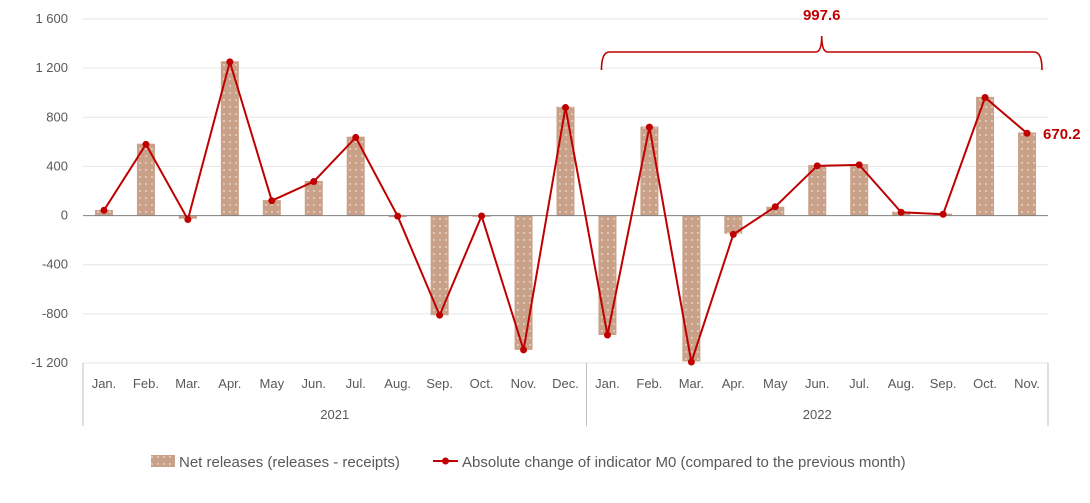 The height and width of the screenshot is (503, 1090). What do you see at coordinates (55, 264) in the screenshot?
I see `y-tick-label: -400` at bounding box center [55, 264].